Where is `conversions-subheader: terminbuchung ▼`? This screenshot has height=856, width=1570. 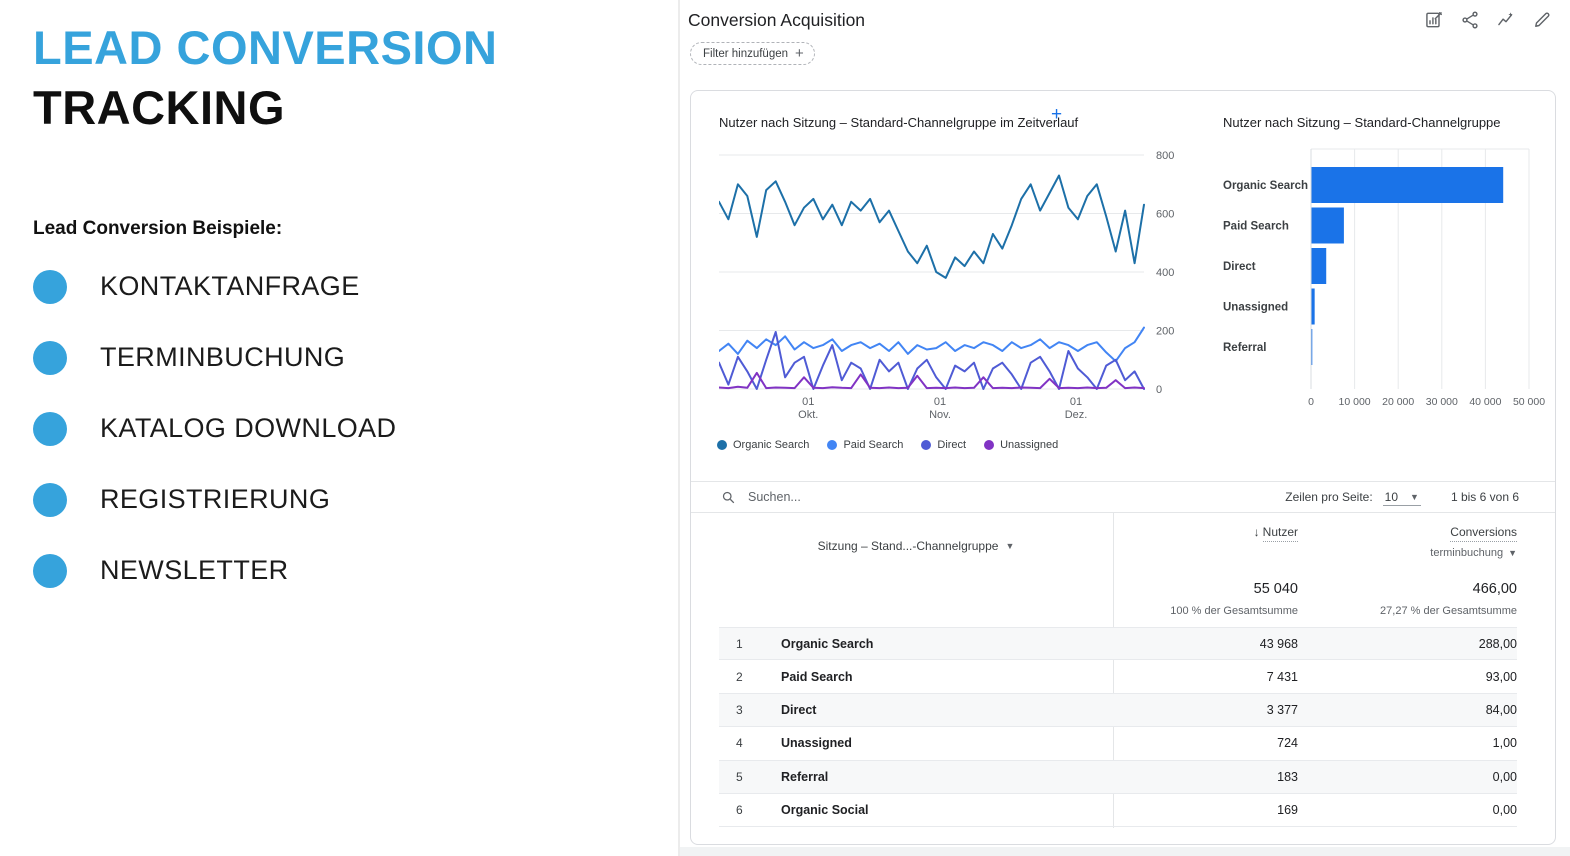
conversions-subheader: terminbuchung ▼ is located at coordinates (1407, 553).